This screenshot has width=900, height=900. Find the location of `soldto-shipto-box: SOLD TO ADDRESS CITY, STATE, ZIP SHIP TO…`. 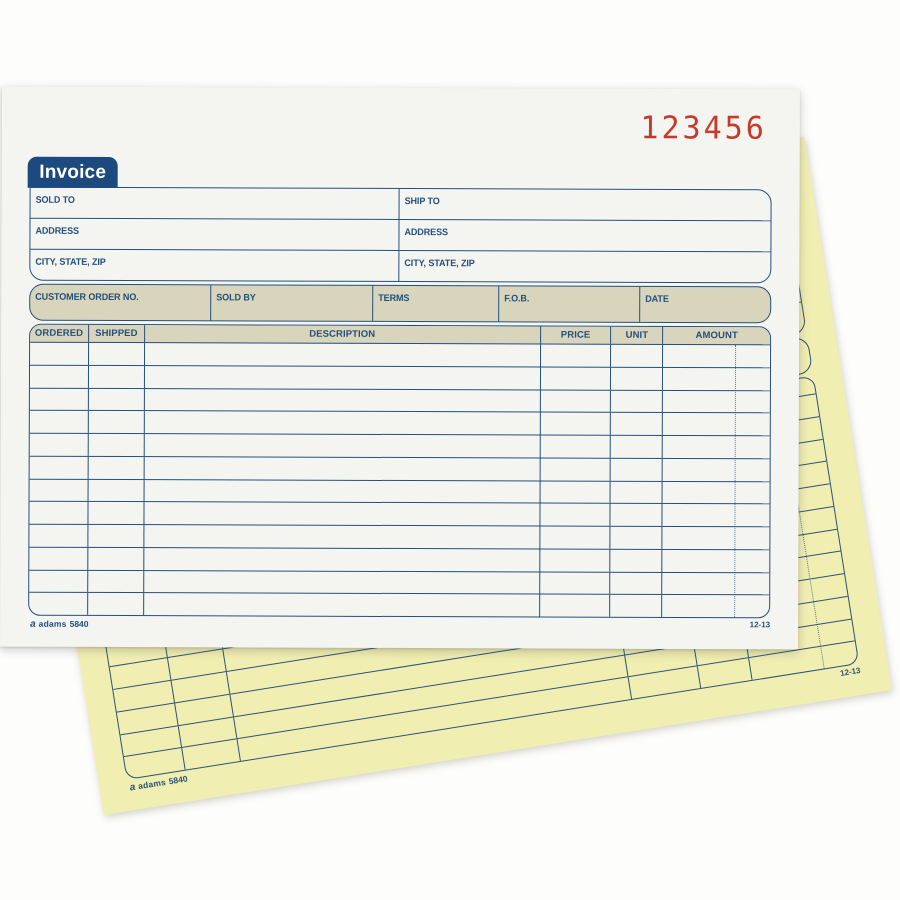

soldto-shipto-box: SOLD TO ADDRESS CITY, STATE, ZIP SHIP TO… is located at coordinates (400, 235).